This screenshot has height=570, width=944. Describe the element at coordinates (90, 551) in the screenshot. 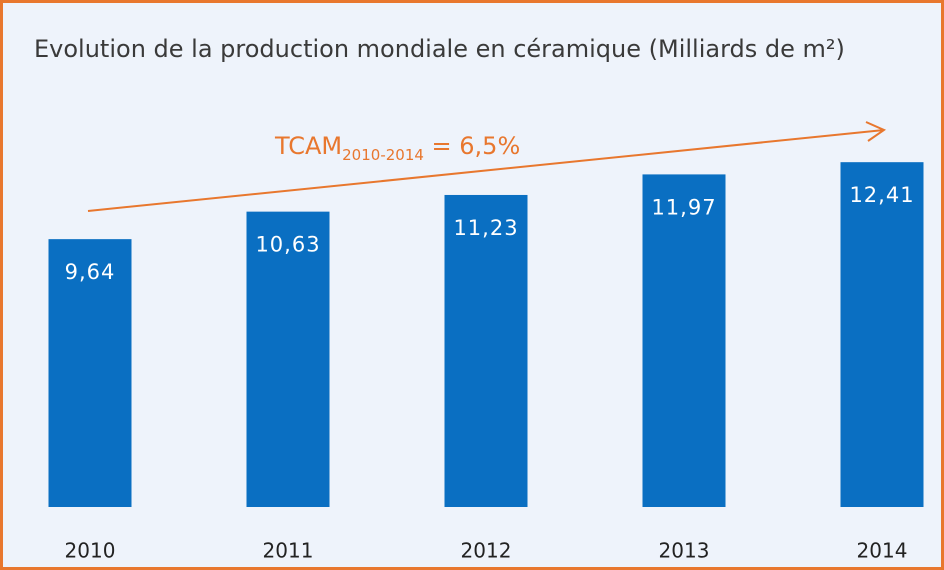

I see `x-tick-label: 2010` at that location.